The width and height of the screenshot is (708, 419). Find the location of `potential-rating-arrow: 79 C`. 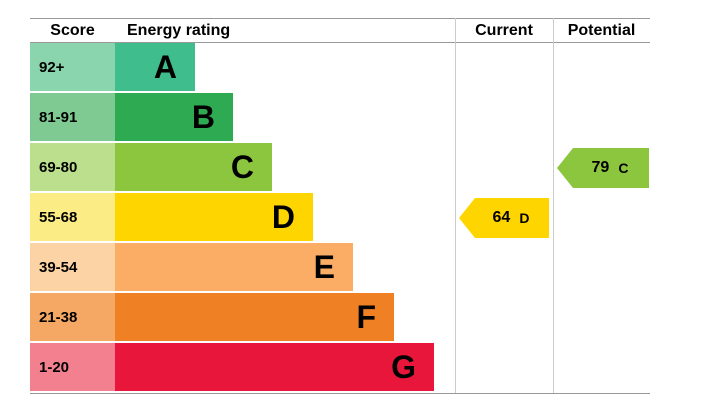

potential-rating-arrow: 79 C is located at coordinates (603, 168).